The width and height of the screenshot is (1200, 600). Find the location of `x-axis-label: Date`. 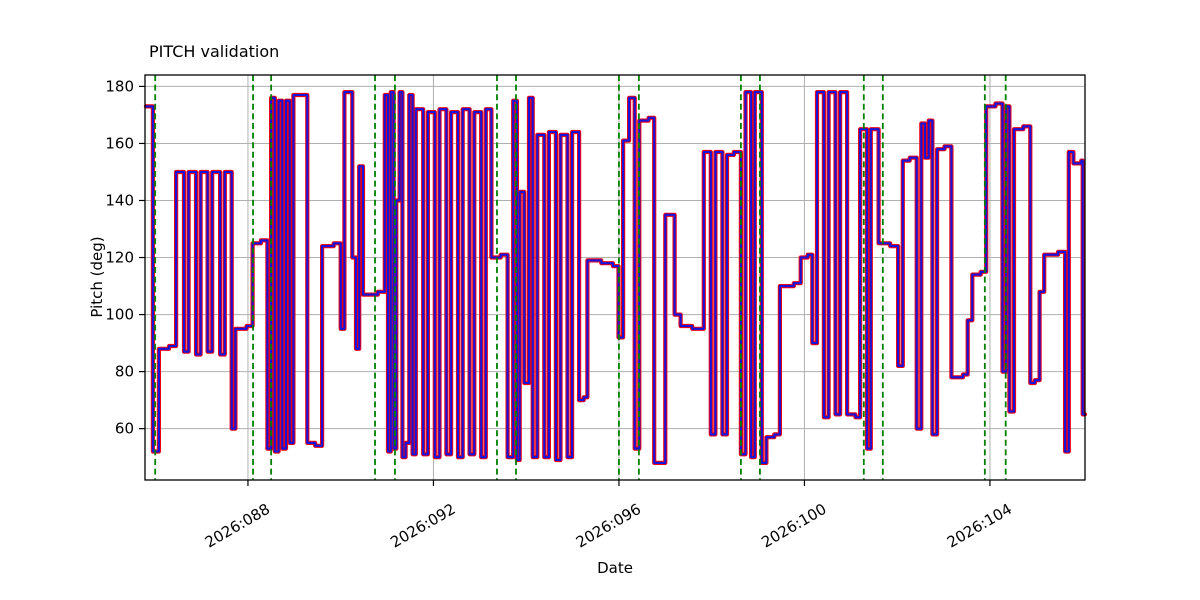

x-axis-label: Date is located at coordinates (615, 568).